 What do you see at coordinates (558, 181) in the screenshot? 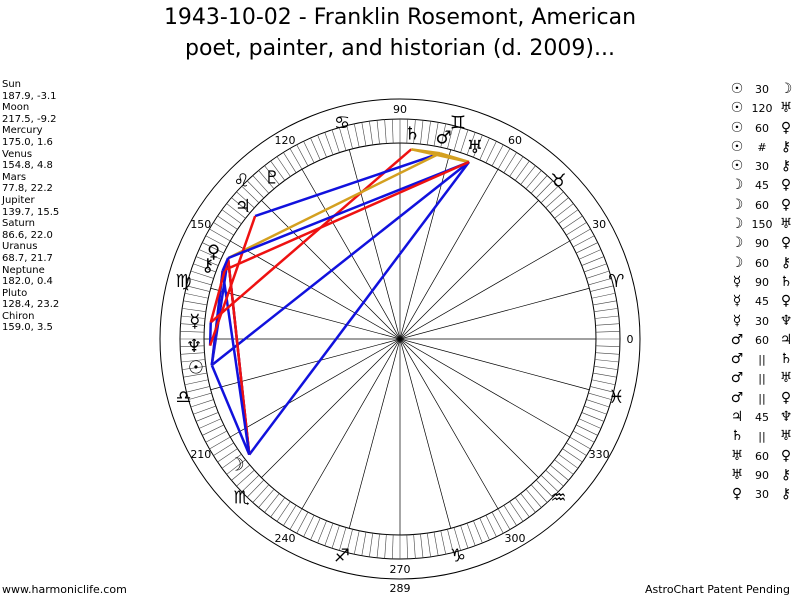
I see `zodiac-sign-glyph: ♉` at bounding box center [558, 181].